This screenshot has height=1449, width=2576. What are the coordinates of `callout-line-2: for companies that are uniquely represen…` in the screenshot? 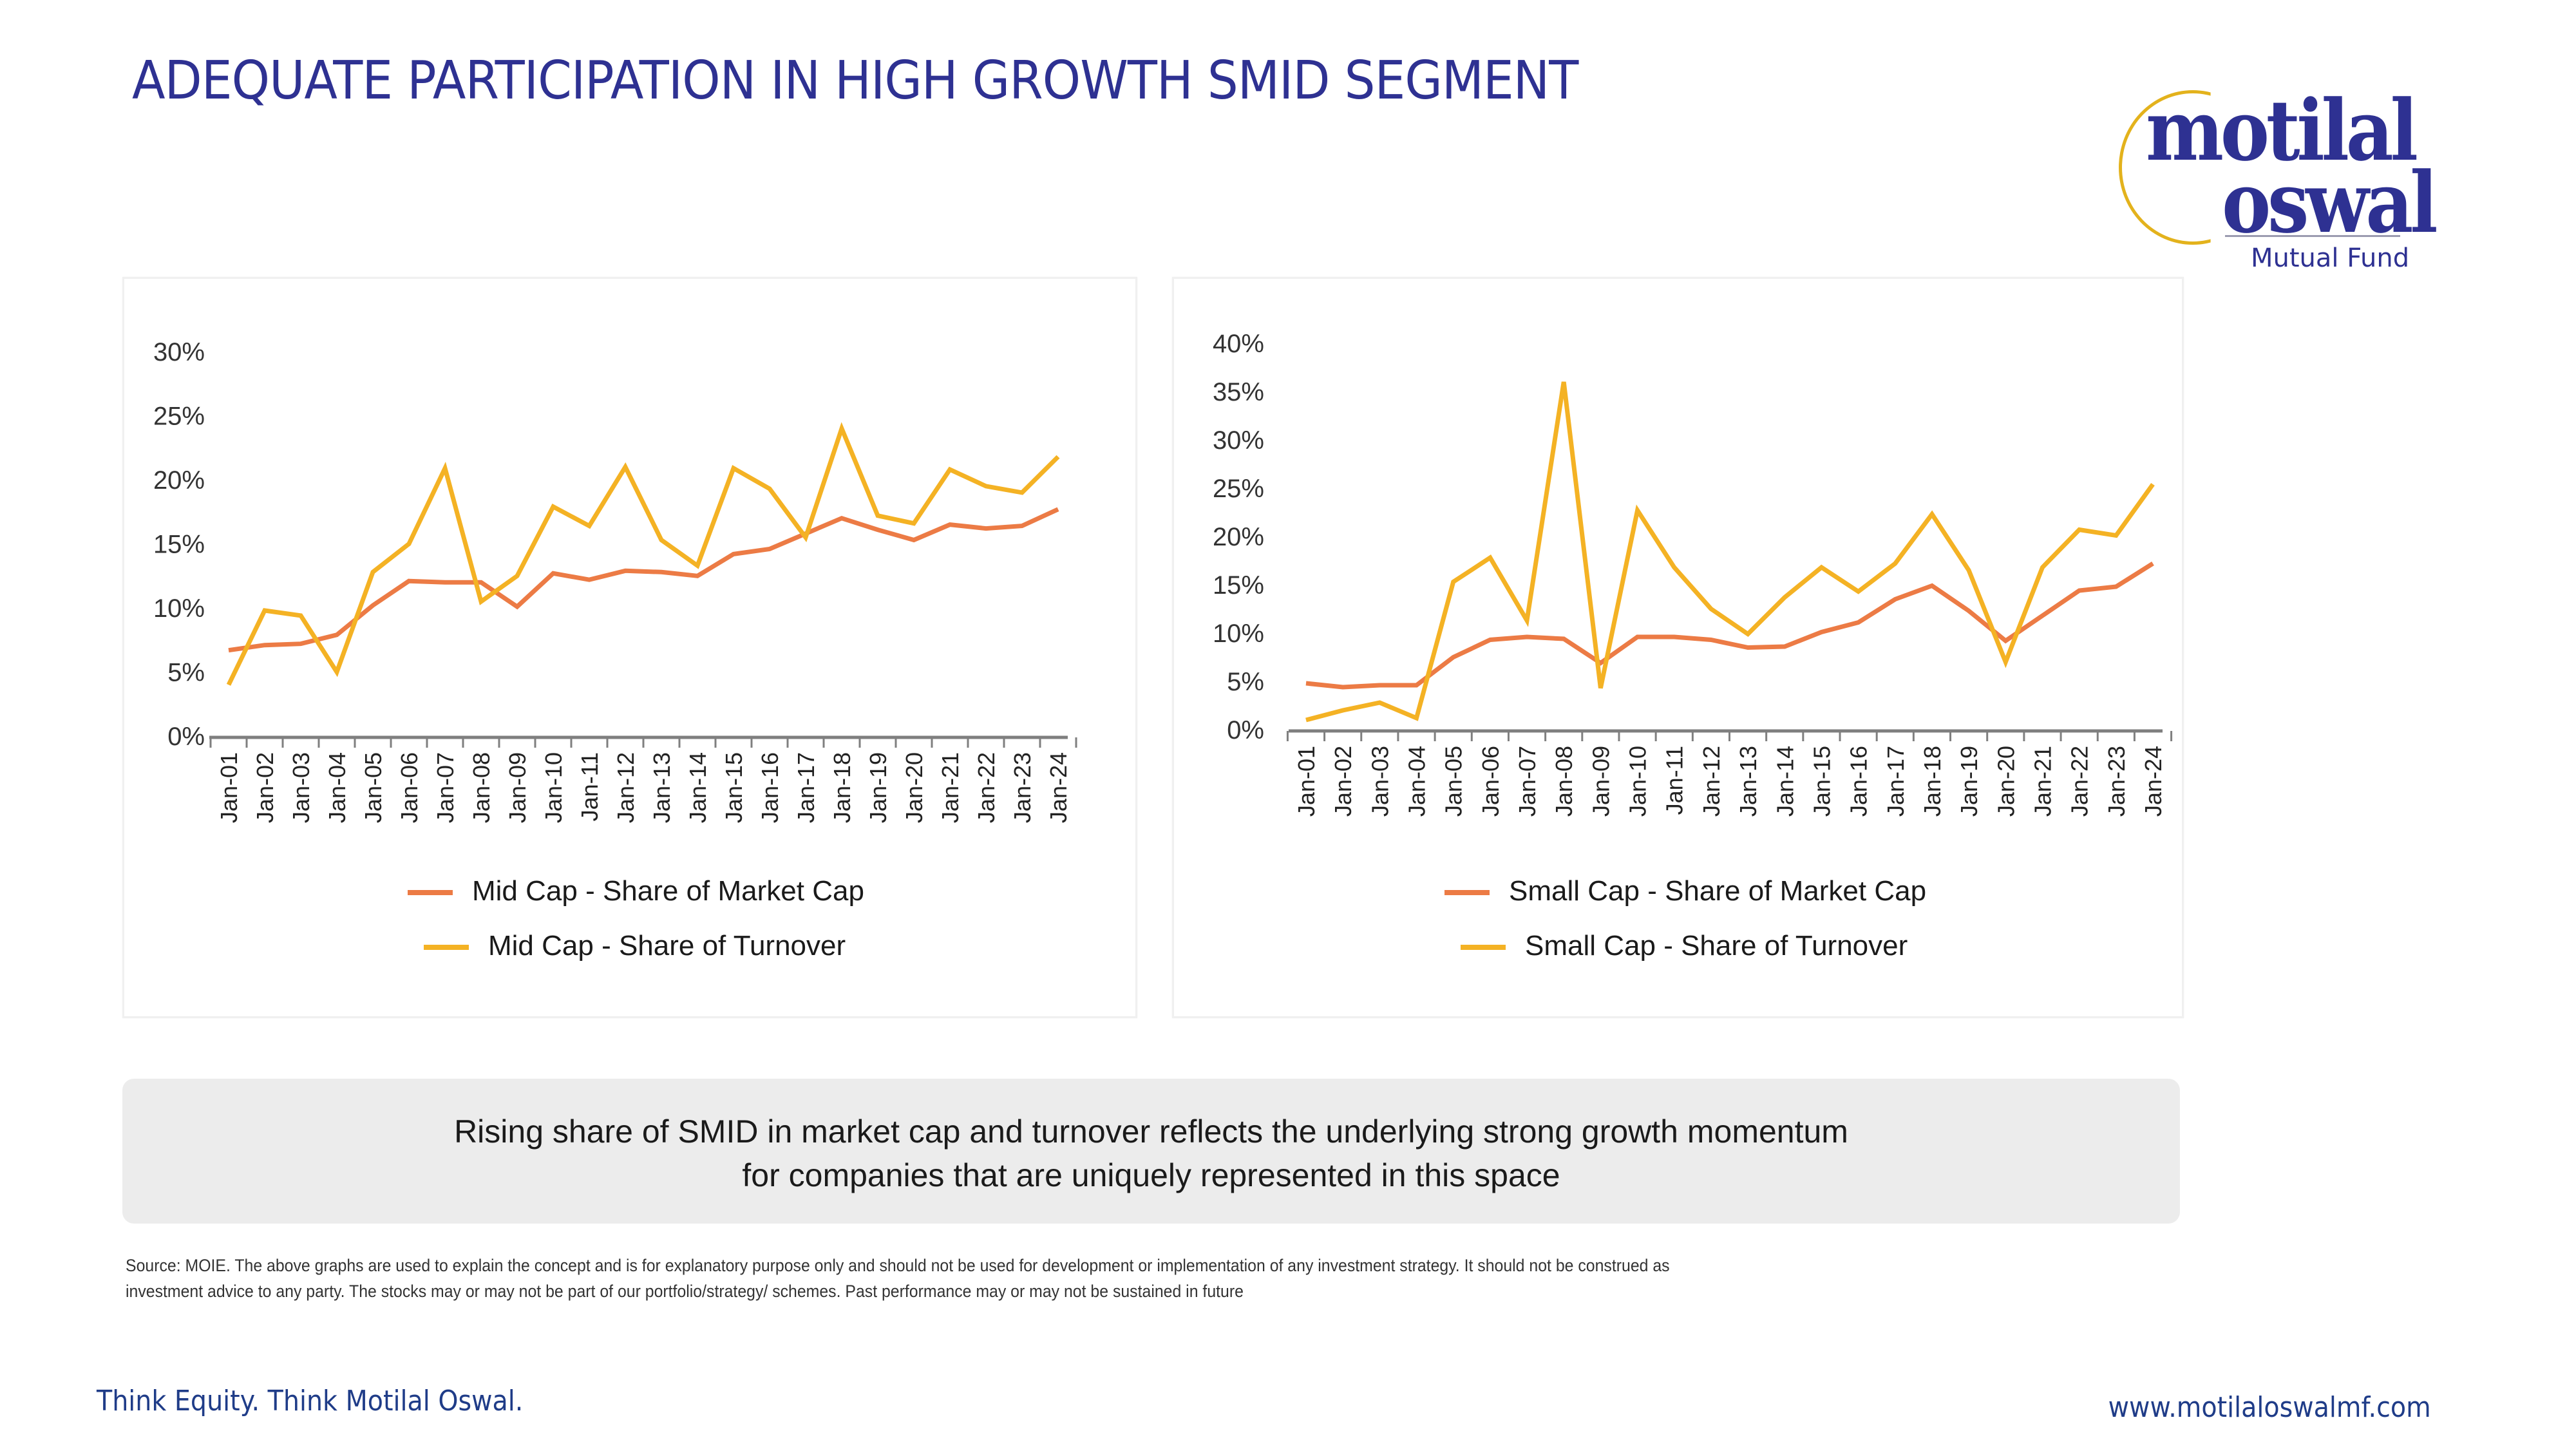 It's located at (1151, 1175).